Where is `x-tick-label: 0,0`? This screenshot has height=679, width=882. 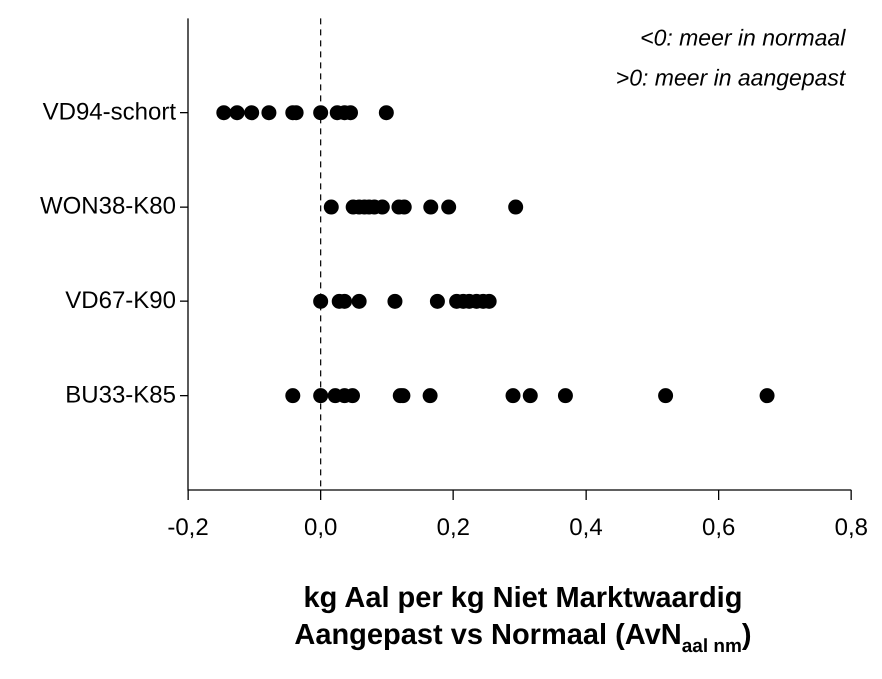 x-tick-label: 0,0 is located at coordinates (321, 528).